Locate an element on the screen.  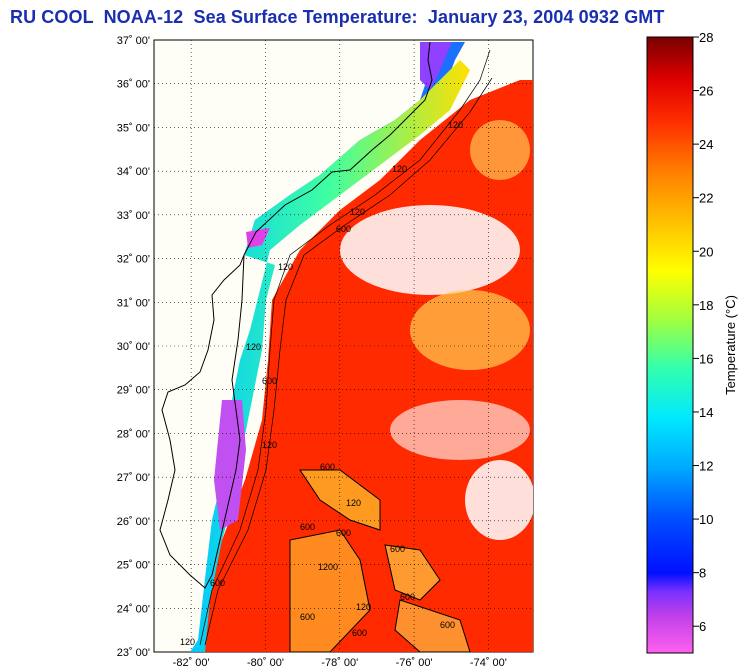
latitude-label: 25˚ 00' is located at coordinates (133, 566).